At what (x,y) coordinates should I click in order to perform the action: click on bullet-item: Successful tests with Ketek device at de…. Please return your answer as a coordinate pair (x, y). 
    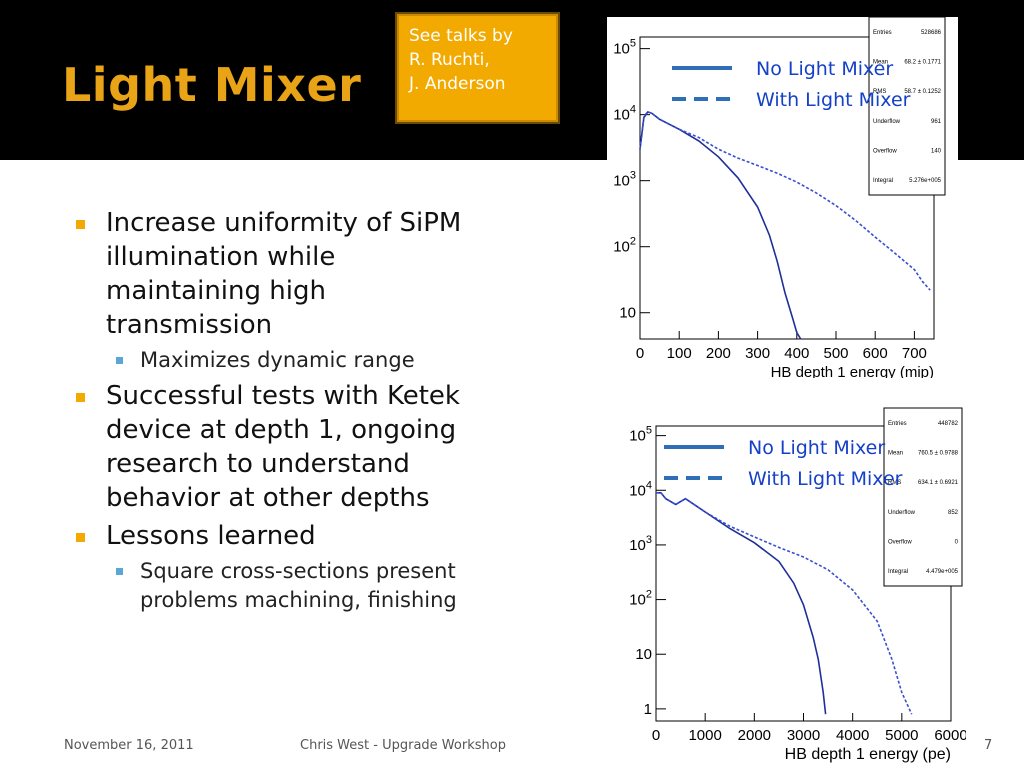
    Looking at the image, I should click on (267, 447).